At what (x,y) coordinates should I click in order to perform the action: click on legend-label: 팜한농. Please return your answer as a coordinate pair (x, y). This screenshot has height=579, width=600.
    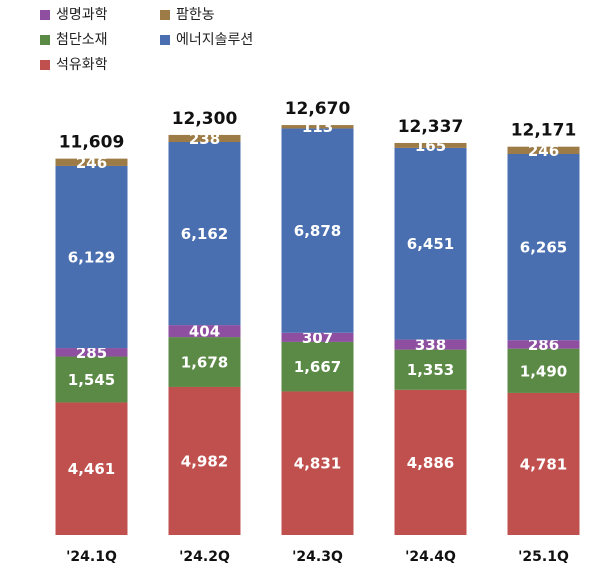
    Looking at the image, I should click on (195, 15).